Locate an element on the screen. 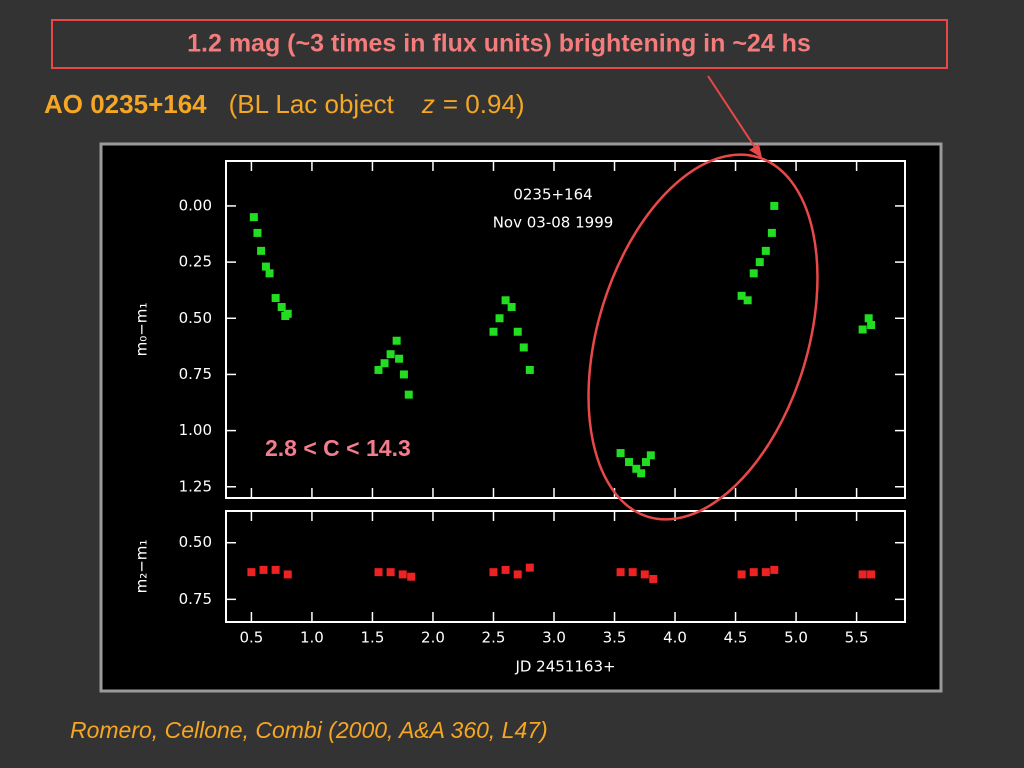 The image size is (1024, 768). annotation: 2.8 < C < 14.3 is located at coordinates (338, 448).